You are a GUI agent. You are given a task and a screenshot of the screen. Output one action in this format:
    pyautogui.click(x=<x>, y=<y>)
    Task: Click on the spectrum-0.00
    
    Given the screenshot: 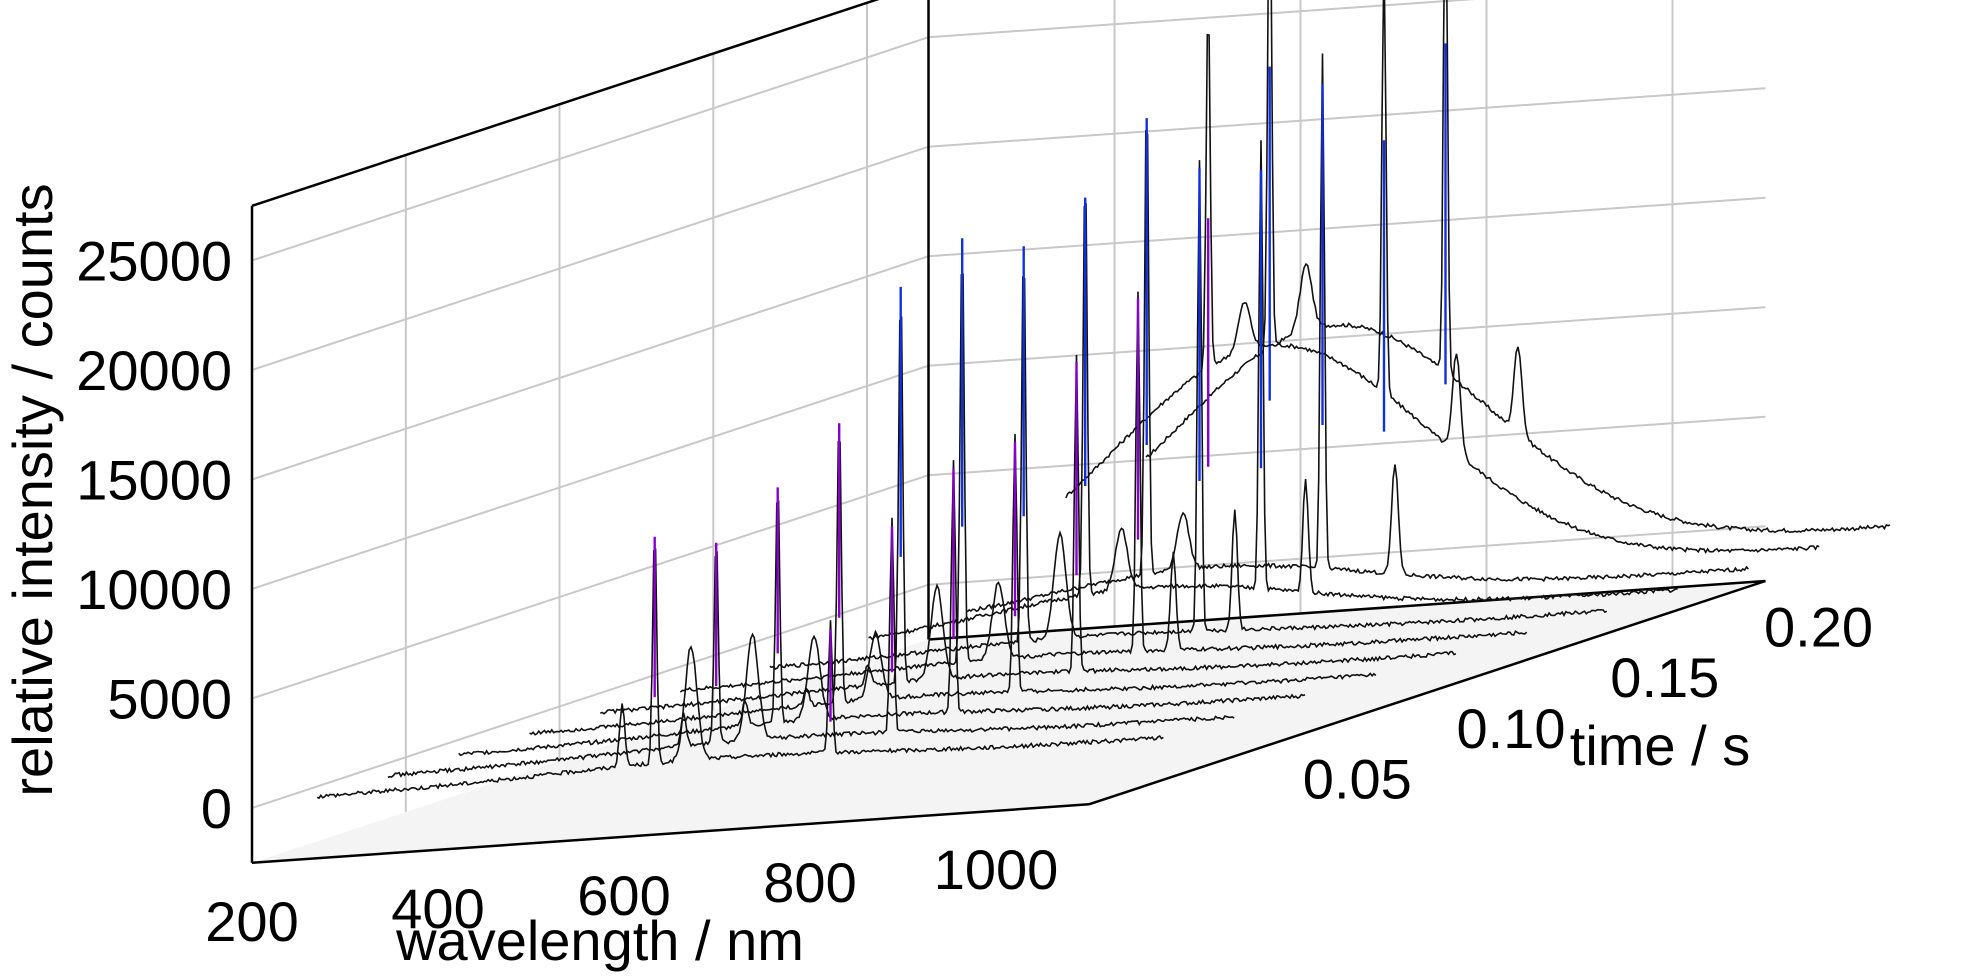 What is the action you would take?
    pyautogui.click(x=740, y=668)
    